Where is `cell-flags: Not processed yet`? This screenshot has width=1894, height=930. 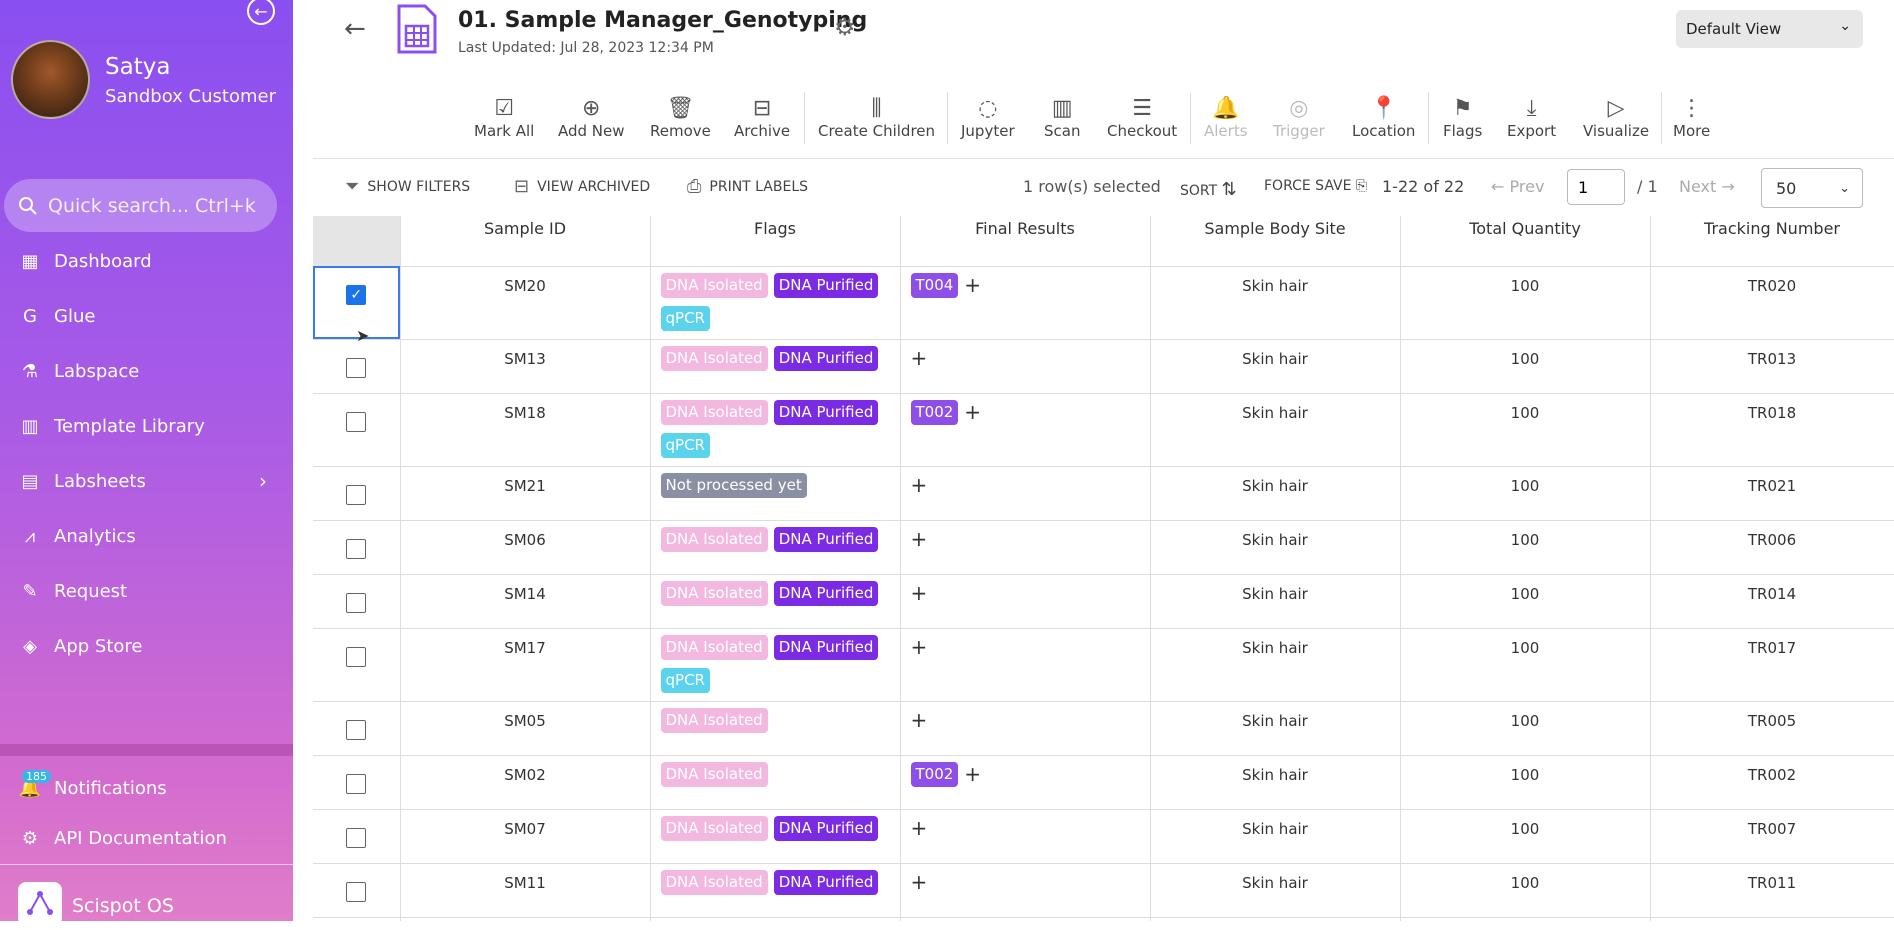 cell-flags: Not processed yet is located at coordinates (775, 493).